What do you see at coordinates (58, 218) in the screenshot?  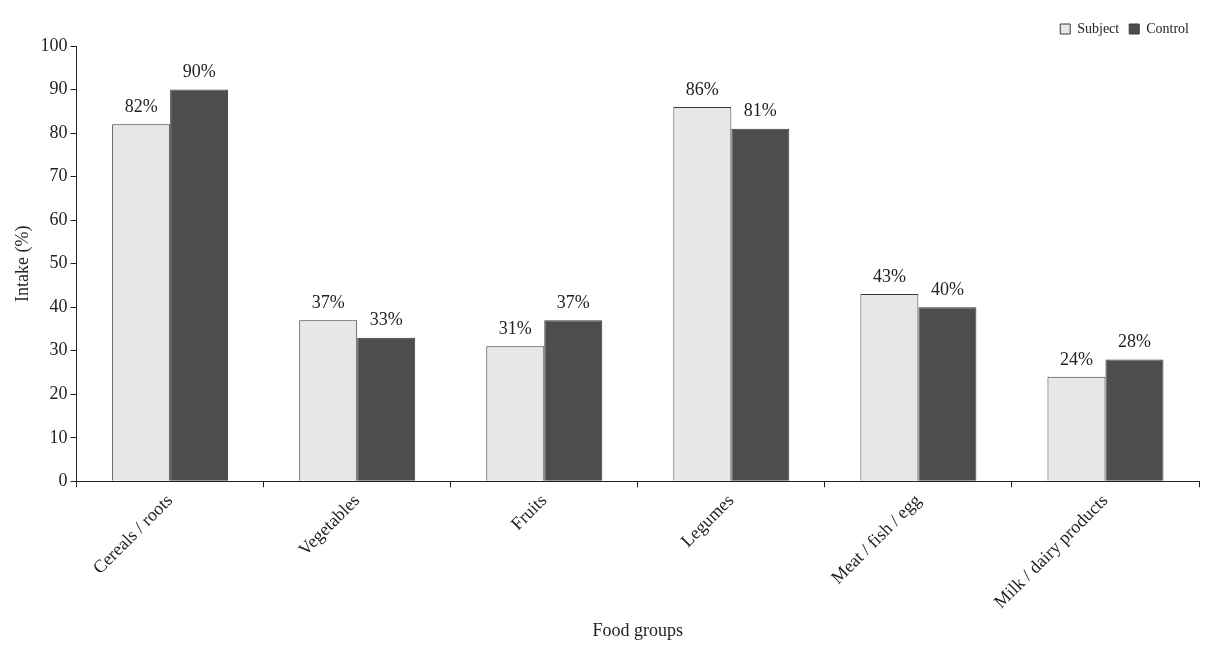 I see `y-tick-label: 60` at bounding box center [58, 218].